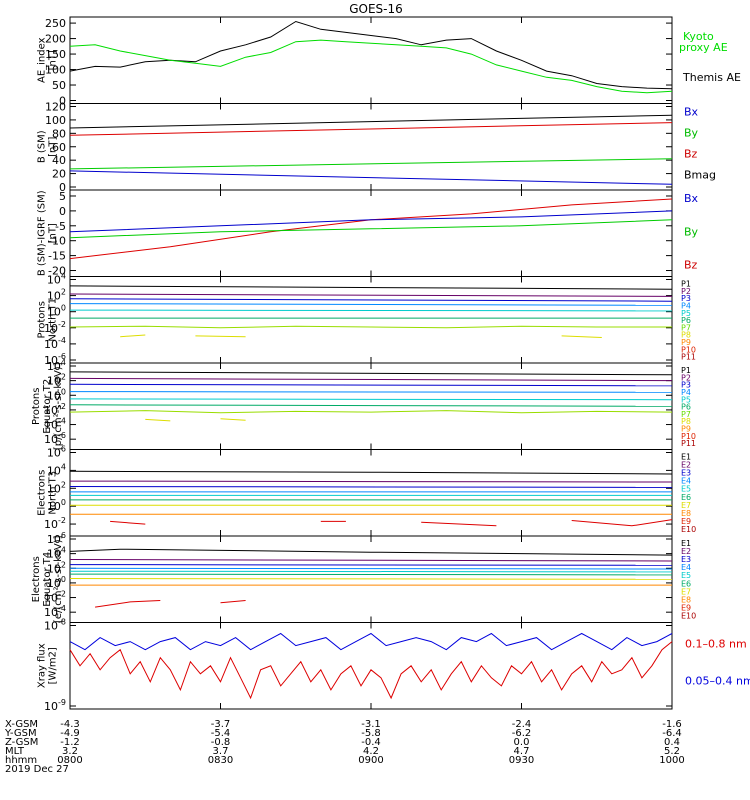  What do you see at coordinates (370, 760) in the screenshot?
I see `time-axis-value: 0900` at bounding box center [370, 760].